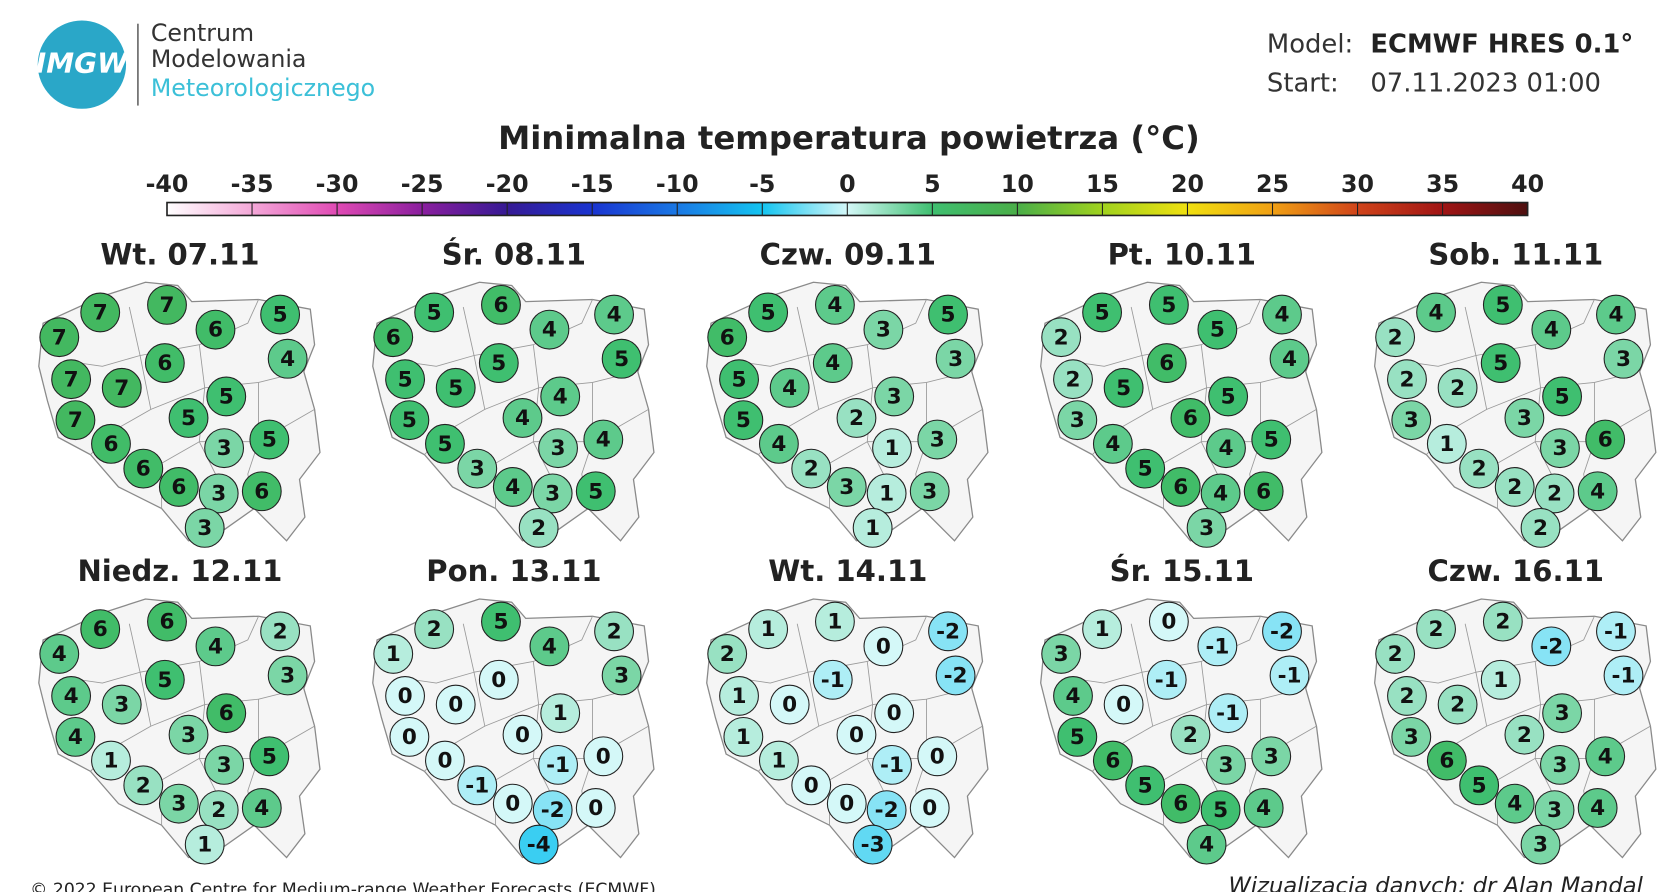 The image size is (1672, 892). I want to click on model-label: Model:, so click(1310, 45).